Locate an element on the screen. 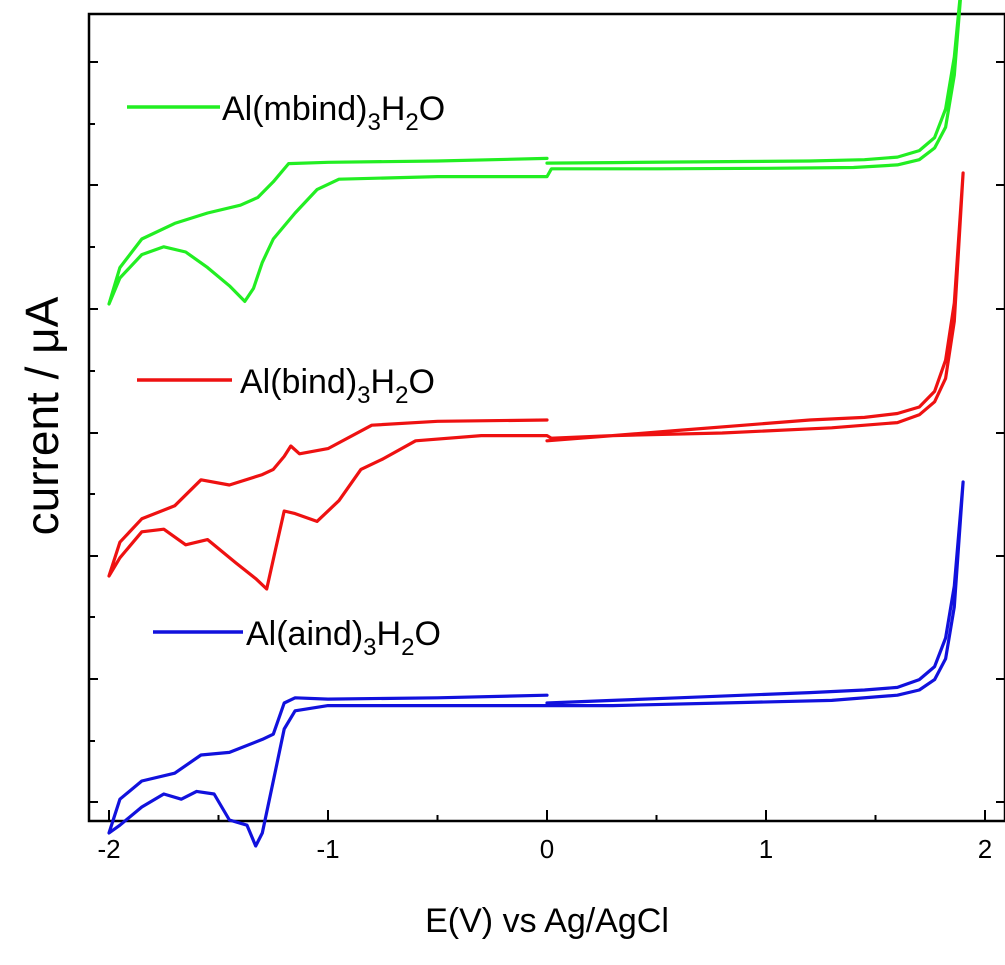  legend-label: Al(bind)3H2O is located at coordinates (337, 386).